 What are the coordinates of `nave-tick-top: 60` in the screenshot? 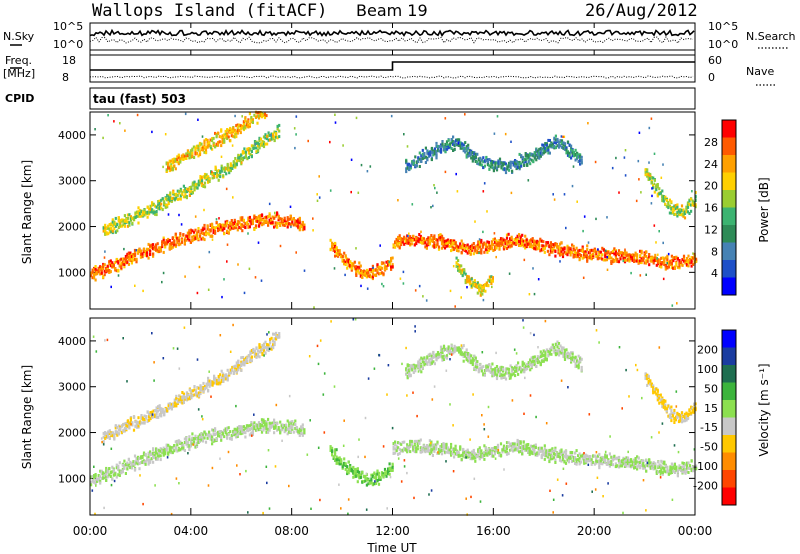 It's located at (715, 60).